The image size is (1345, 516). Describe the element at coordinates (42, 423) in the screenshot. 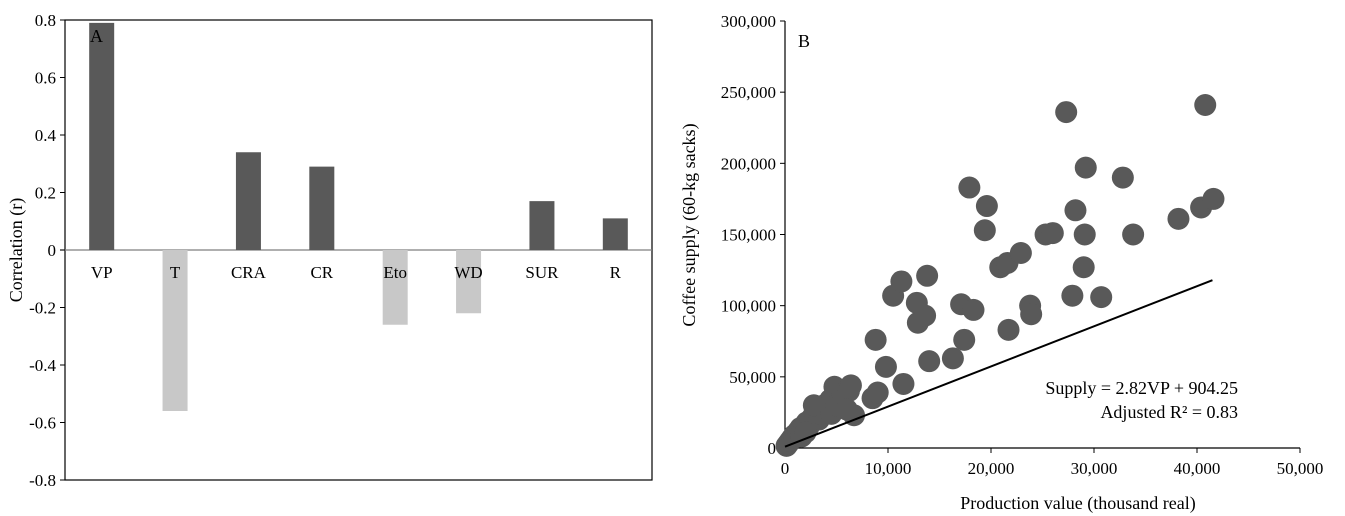

I see `panel-a-y-tick-label: -0.6` at that location.